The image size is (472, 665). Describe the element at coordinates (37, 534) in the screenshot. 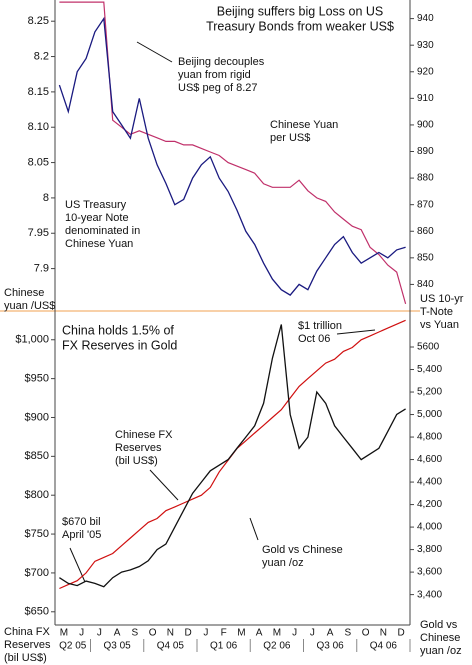

I see `y-tick-label: $750` at that location.